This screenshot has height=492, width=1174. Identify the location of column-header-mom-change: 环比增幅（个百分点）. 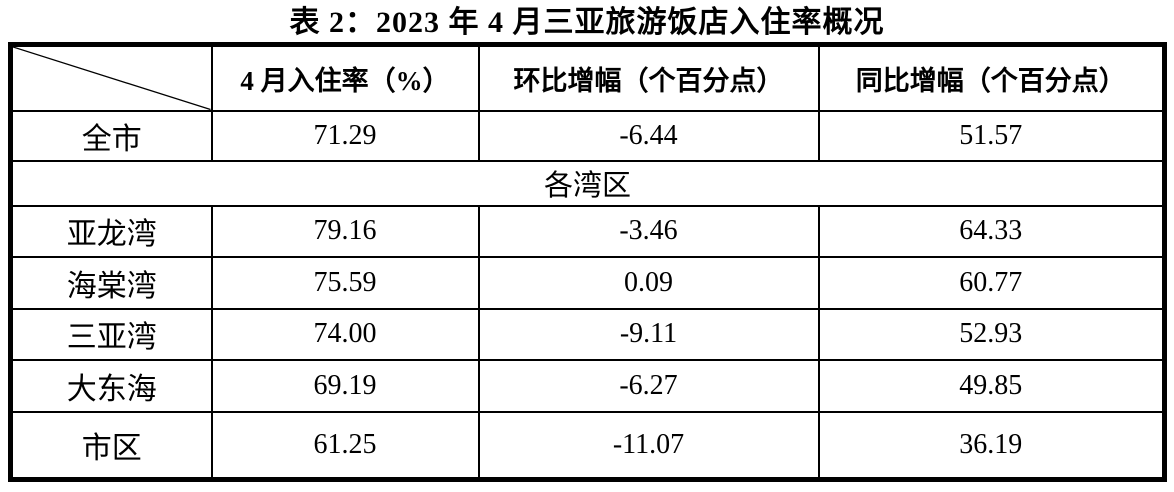
(648, 77).